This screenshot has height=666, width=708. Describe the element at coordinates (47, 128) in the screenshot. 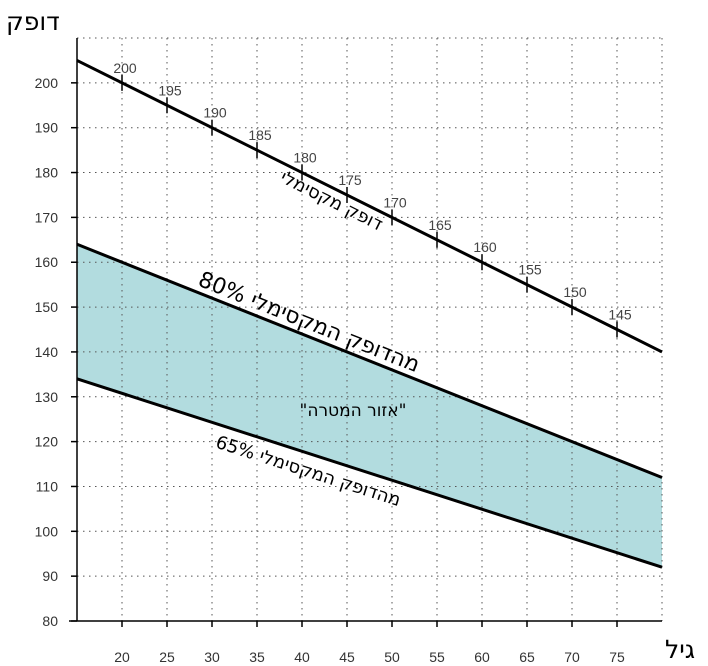

I see `y-tick-label: 190` at that location.